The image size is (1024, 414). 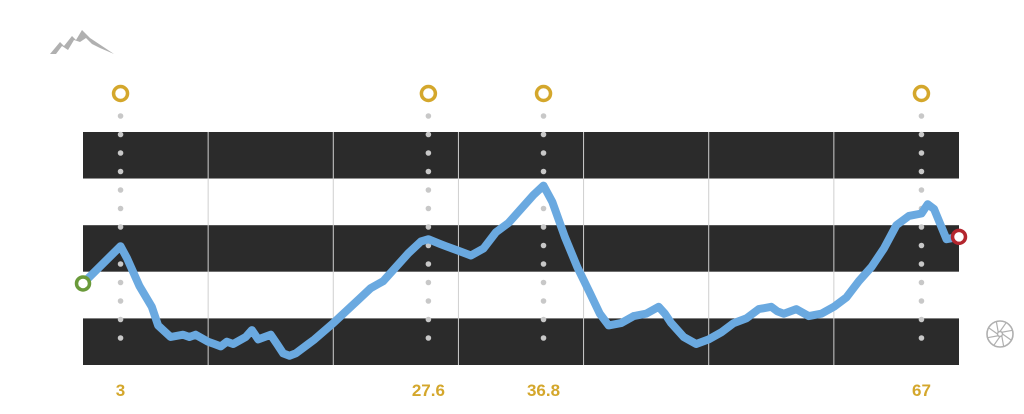 What do you see at coordinates (82, 42) in the screenshot?
I see `mountain-icon` at bounding box center [82, 42].